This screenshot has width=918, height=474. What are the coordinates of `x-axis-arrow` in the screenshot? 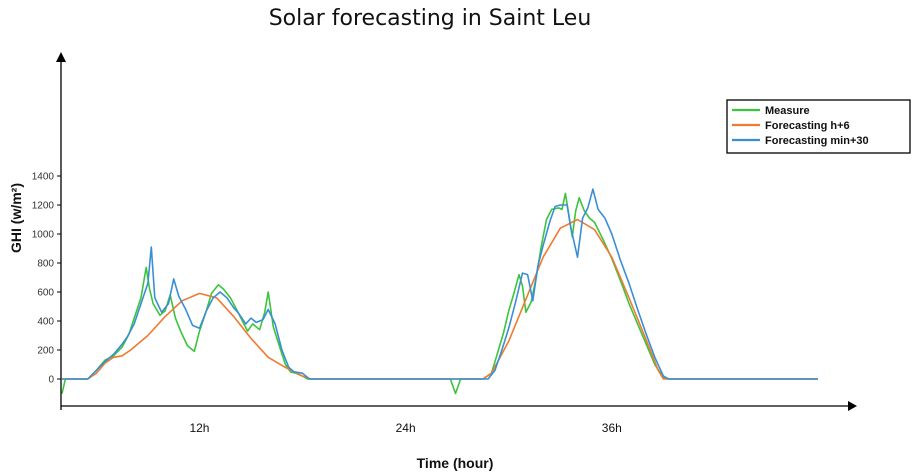 It's located at (852, 406).